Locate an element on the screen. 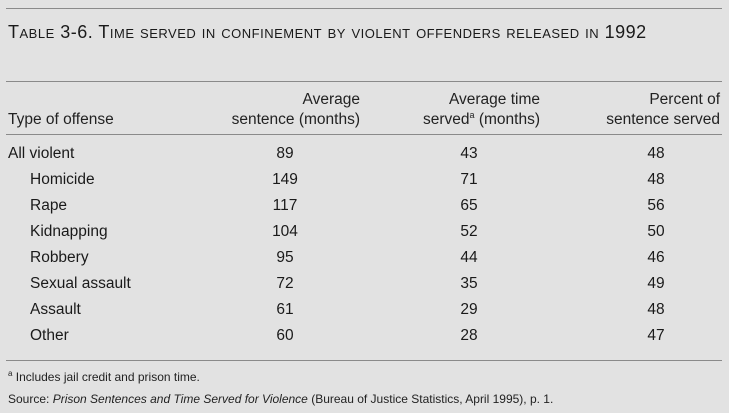  cell-offense-type: Robbery is located at coordinates (59, 257).